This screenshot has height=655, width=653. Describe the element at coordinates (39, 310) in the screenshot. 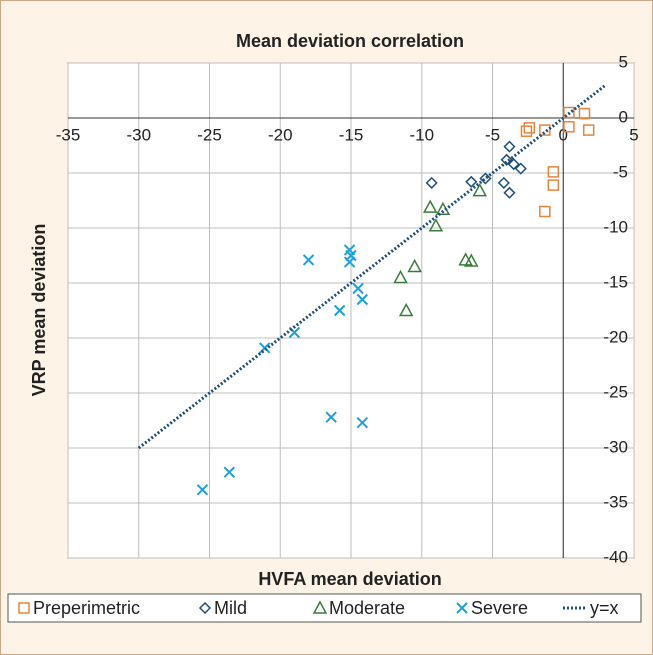

I see `y-axis-label: VRP mean deviation` at that location.